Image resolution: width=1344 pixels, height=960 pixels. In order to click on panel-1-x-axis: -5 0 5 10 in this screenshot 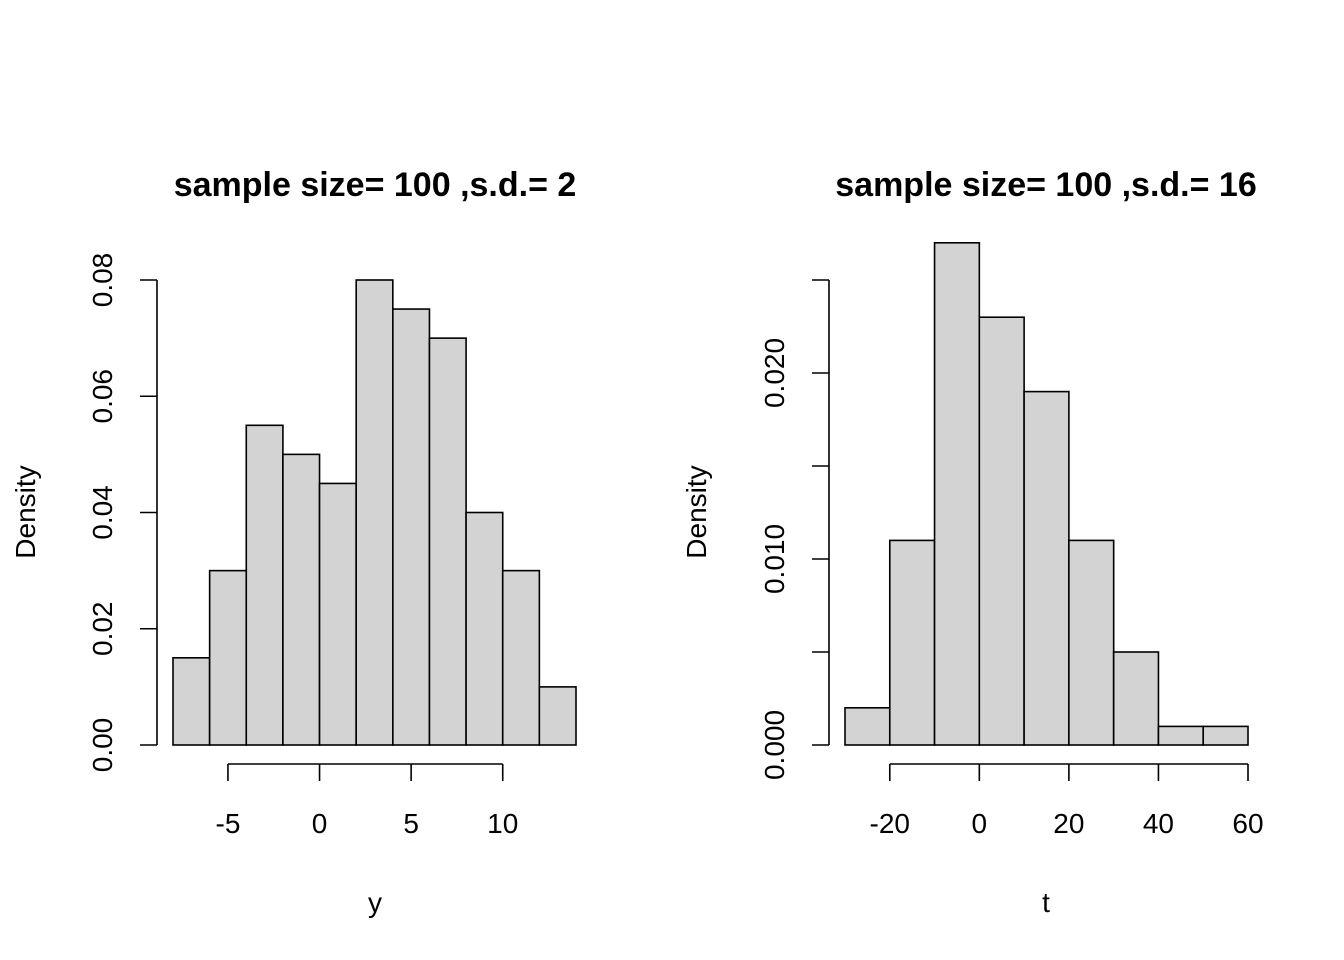, I will do `click(367, 801)`.